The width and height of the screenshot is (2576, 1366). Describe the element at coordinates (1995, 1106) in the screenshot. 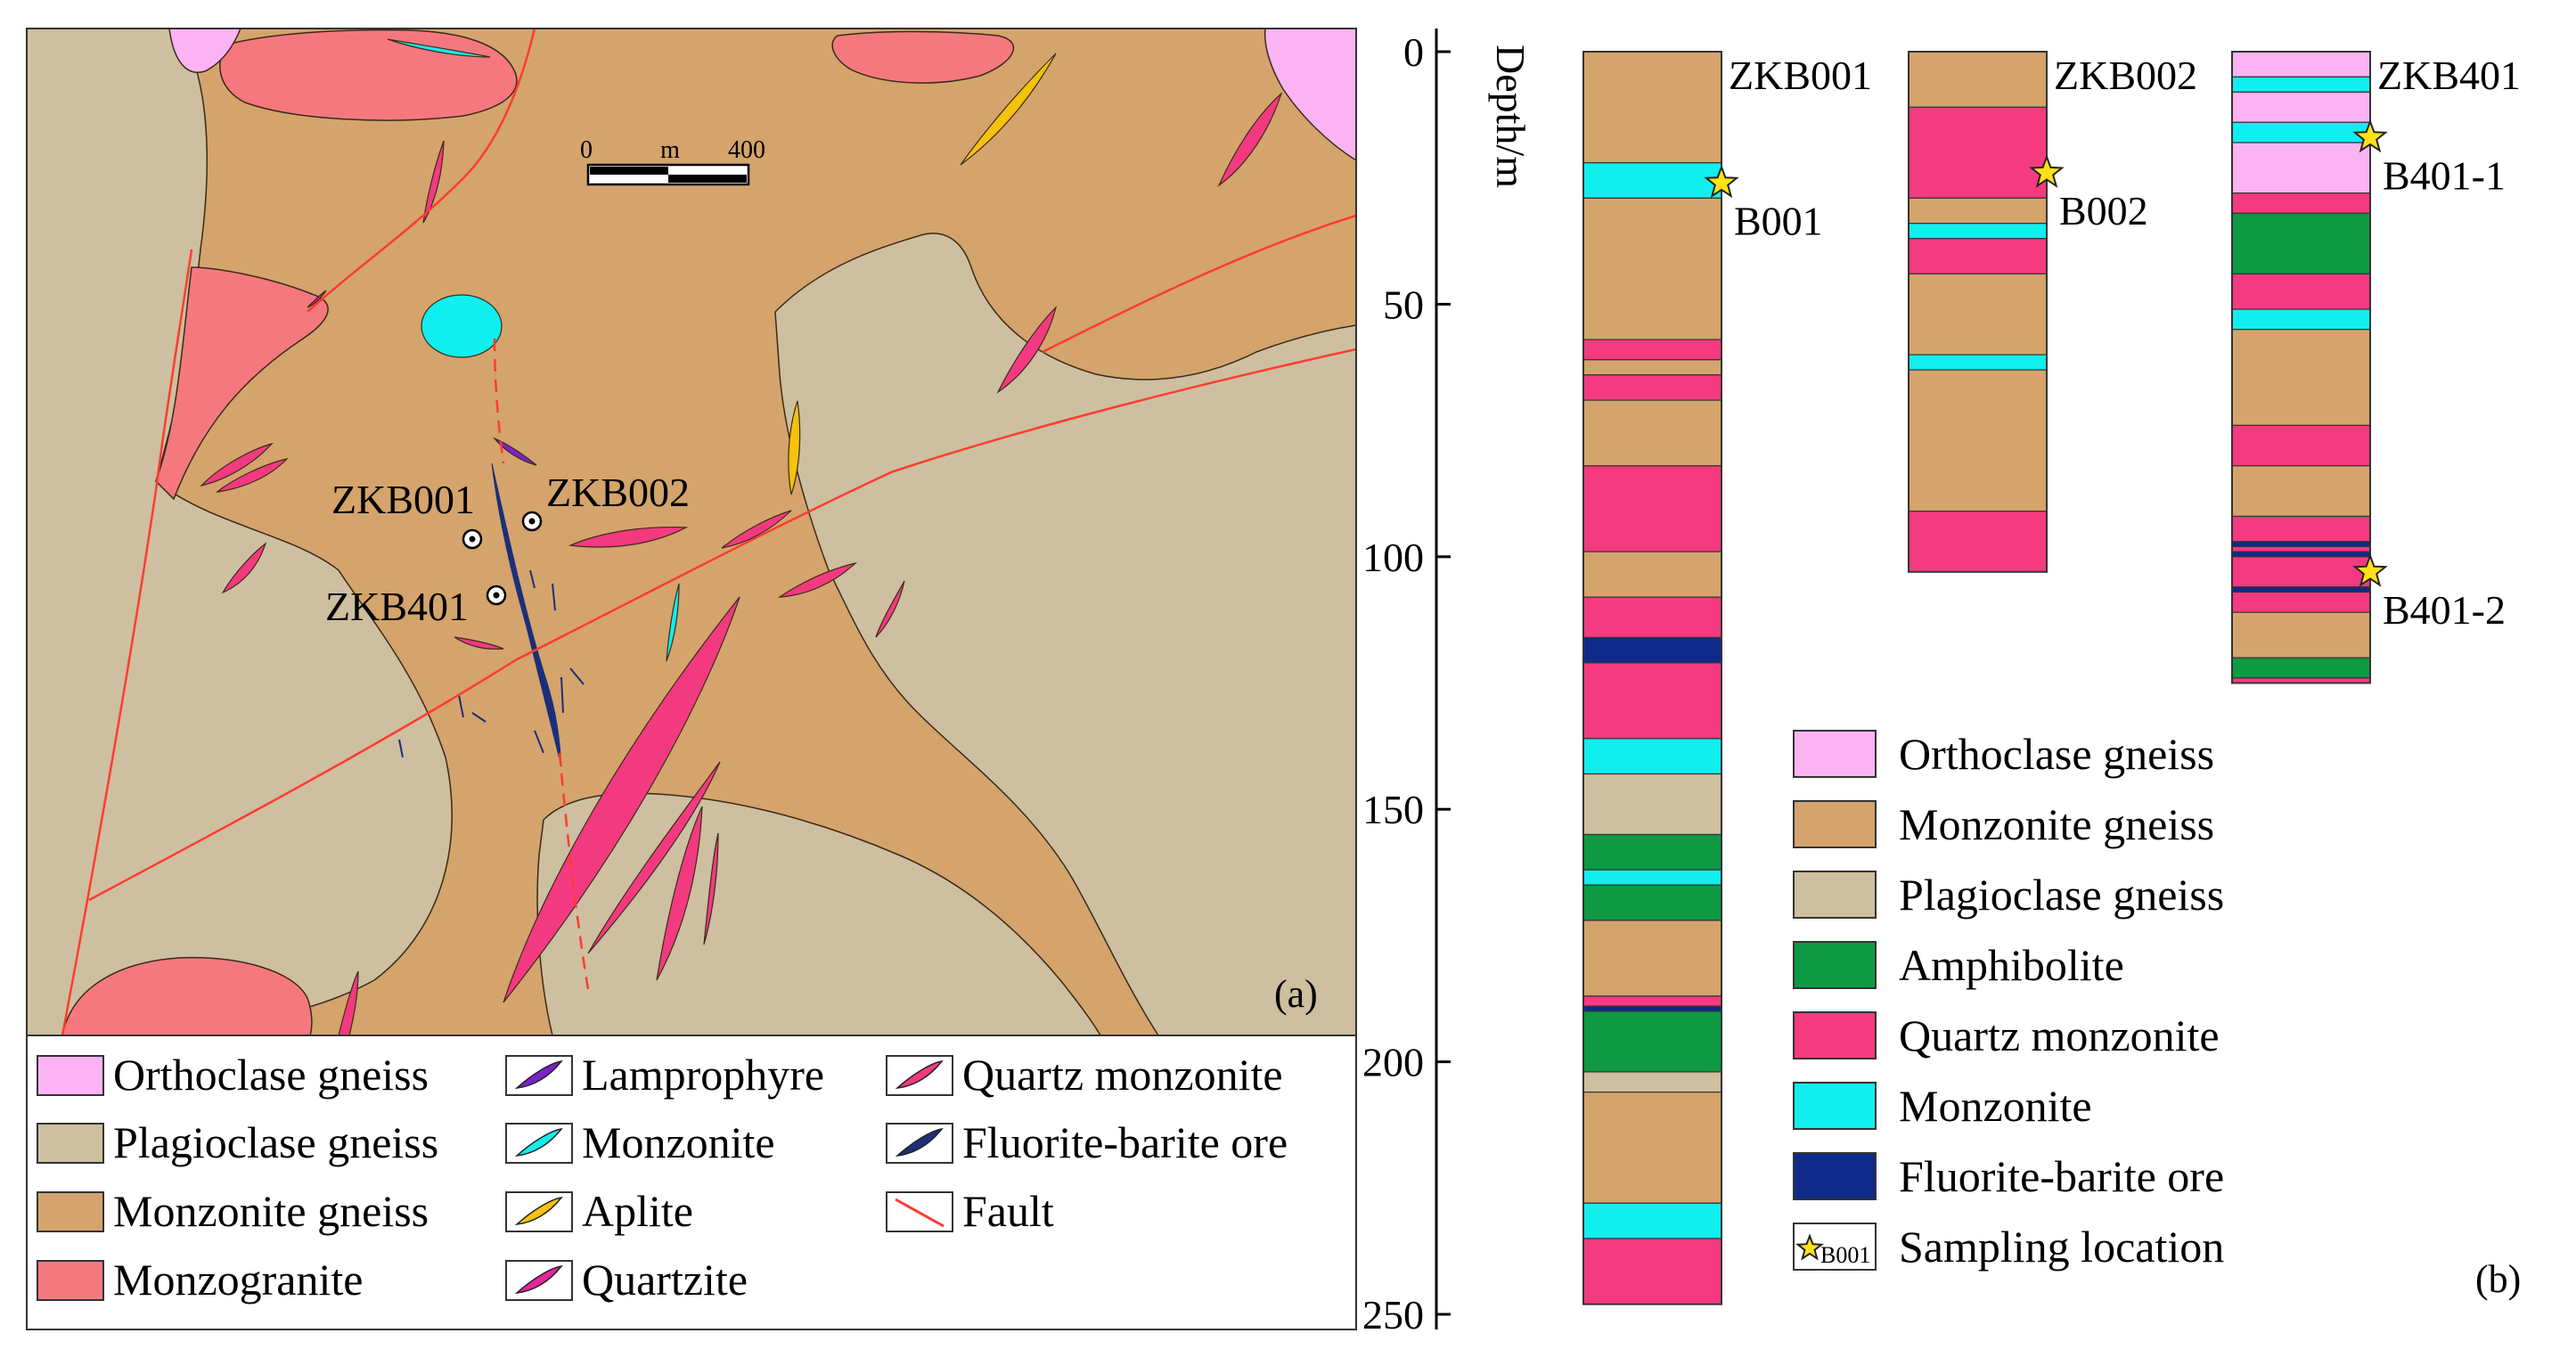

I see `log-legend-label: Monzonite` at that location.